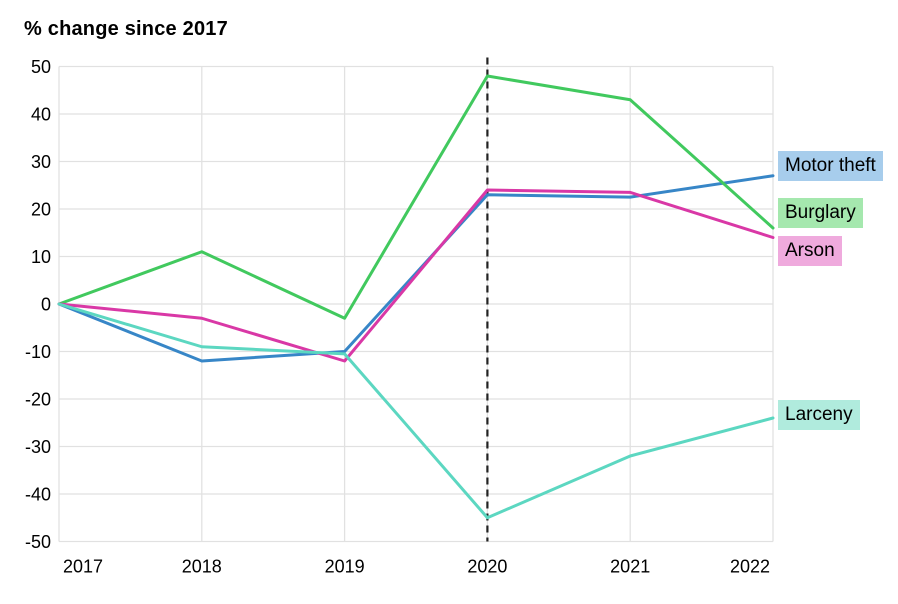 Image resolution: width=898 pixels, height=604 pixels. Describe the element at coordinates (487, 567) in the screenshot. I see `x-tick-label: 2020` at that location.